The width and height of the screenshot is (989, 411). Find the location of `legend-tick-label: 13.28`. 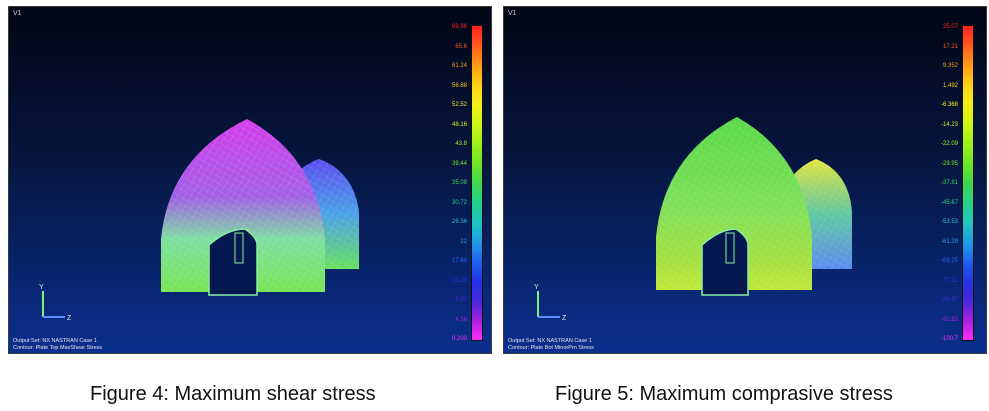

legend-tick-label: 13.28 is located at coordinates (459, 280).